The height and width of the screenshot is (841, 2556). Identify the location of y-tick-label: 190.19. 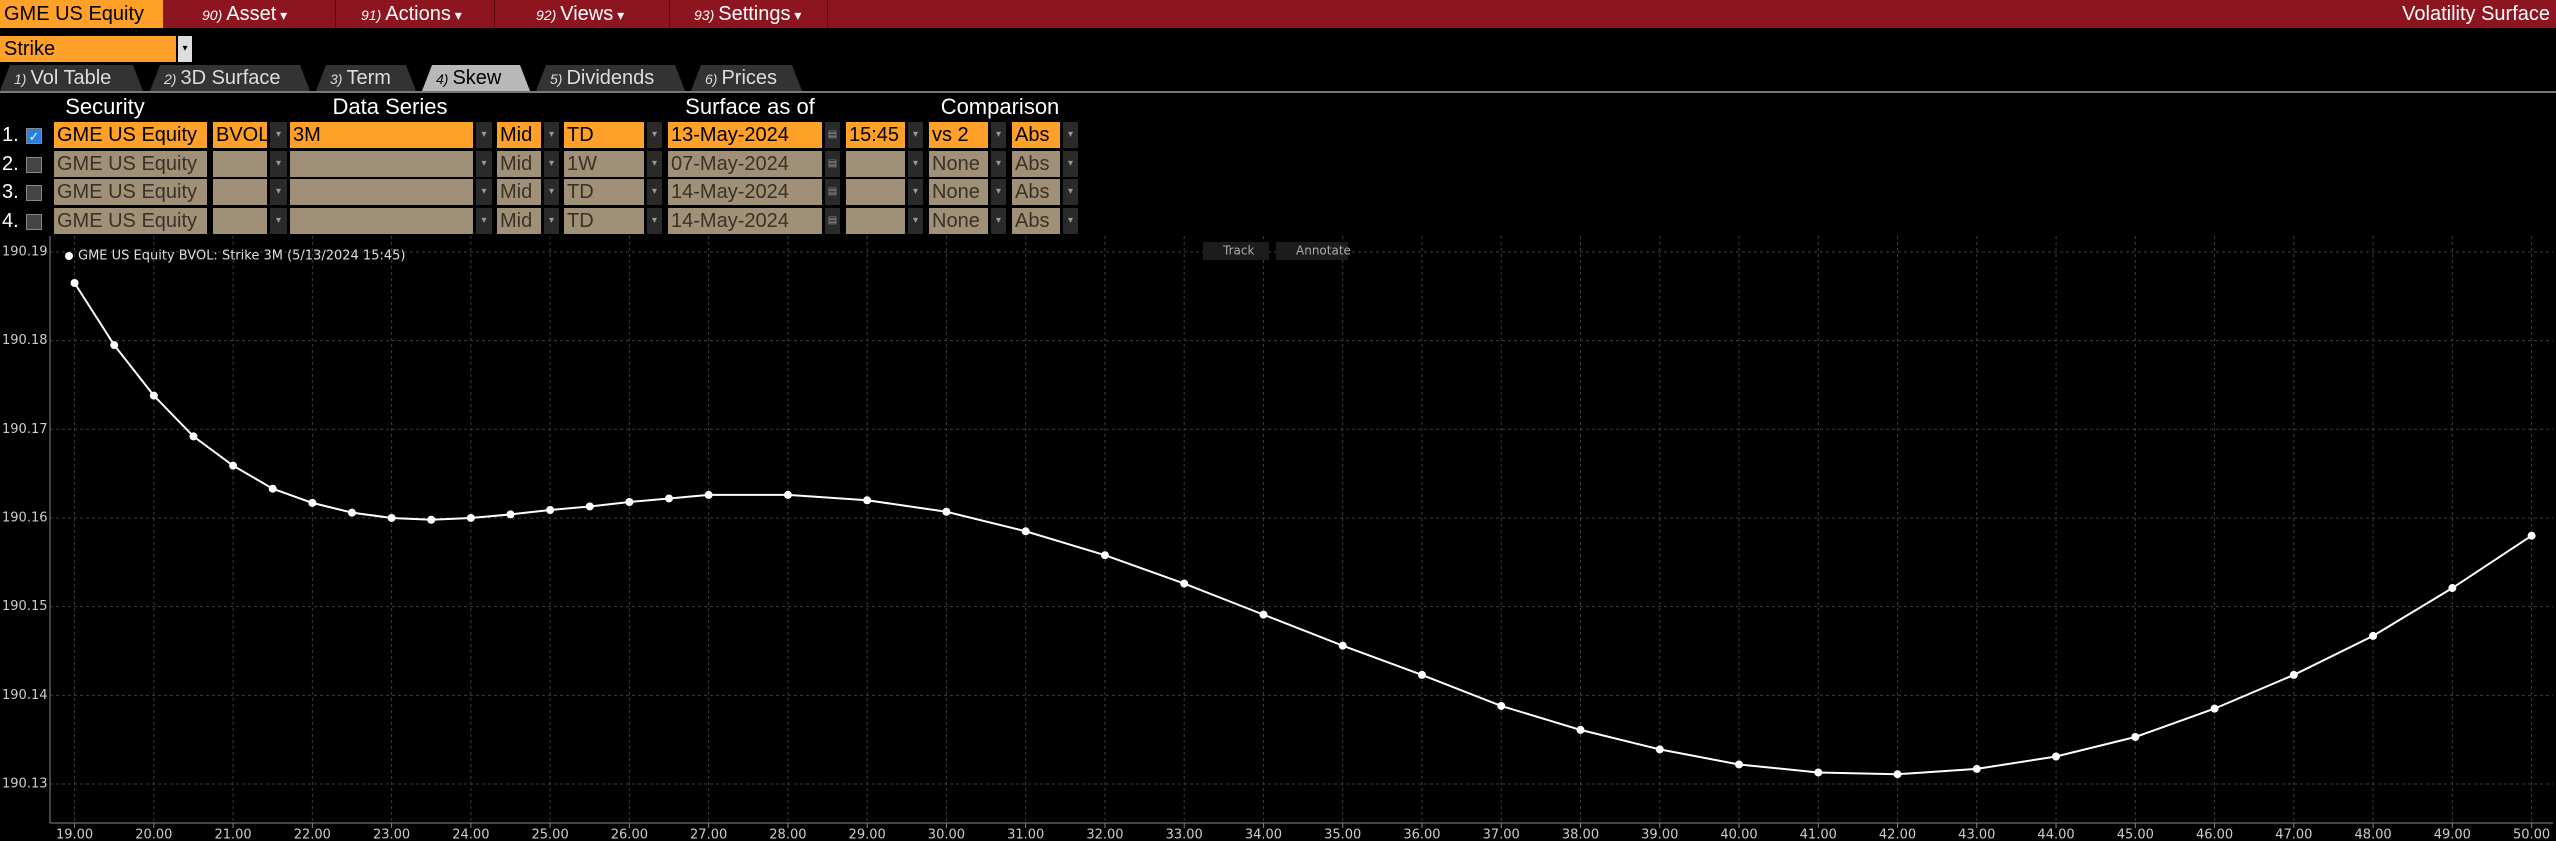
(25, 251).